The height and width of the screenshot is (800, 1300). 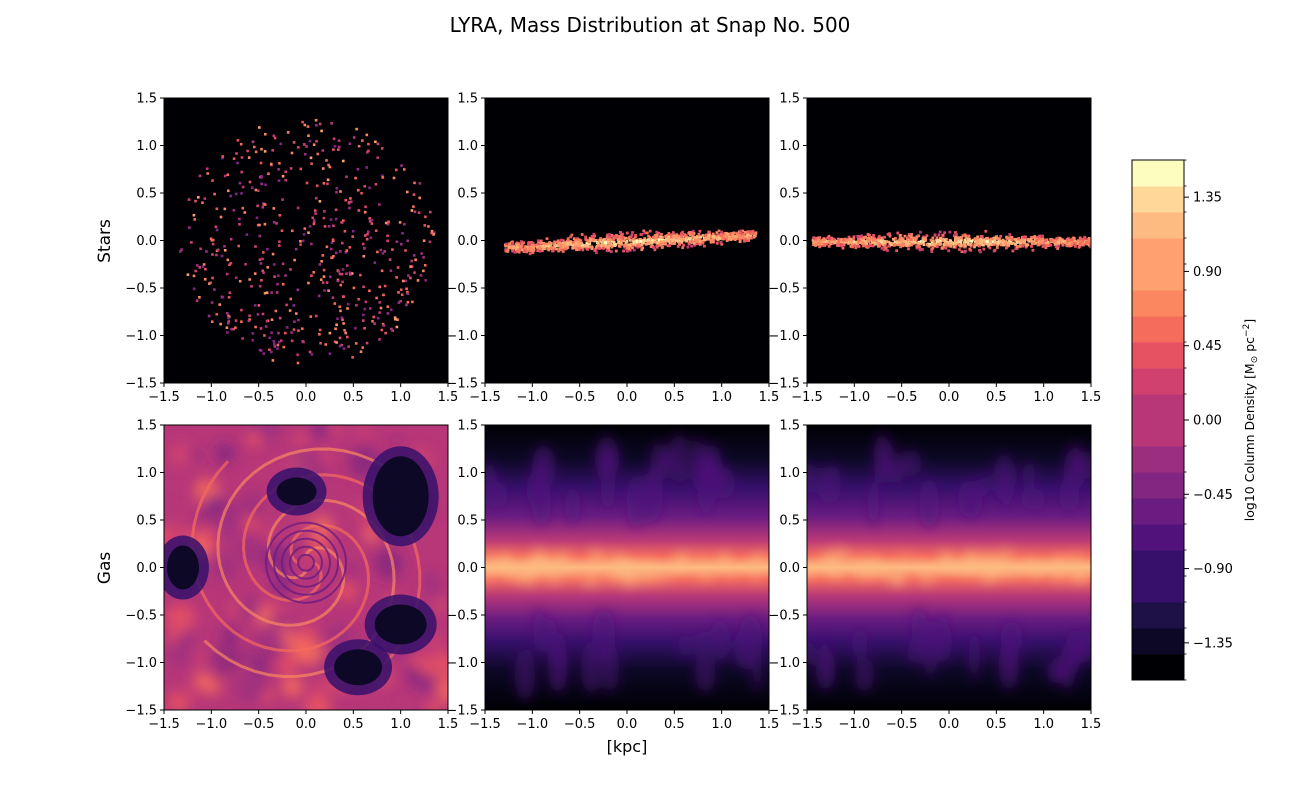 I want to click on row-label-stars: Stars, so click(x=105, y=241).